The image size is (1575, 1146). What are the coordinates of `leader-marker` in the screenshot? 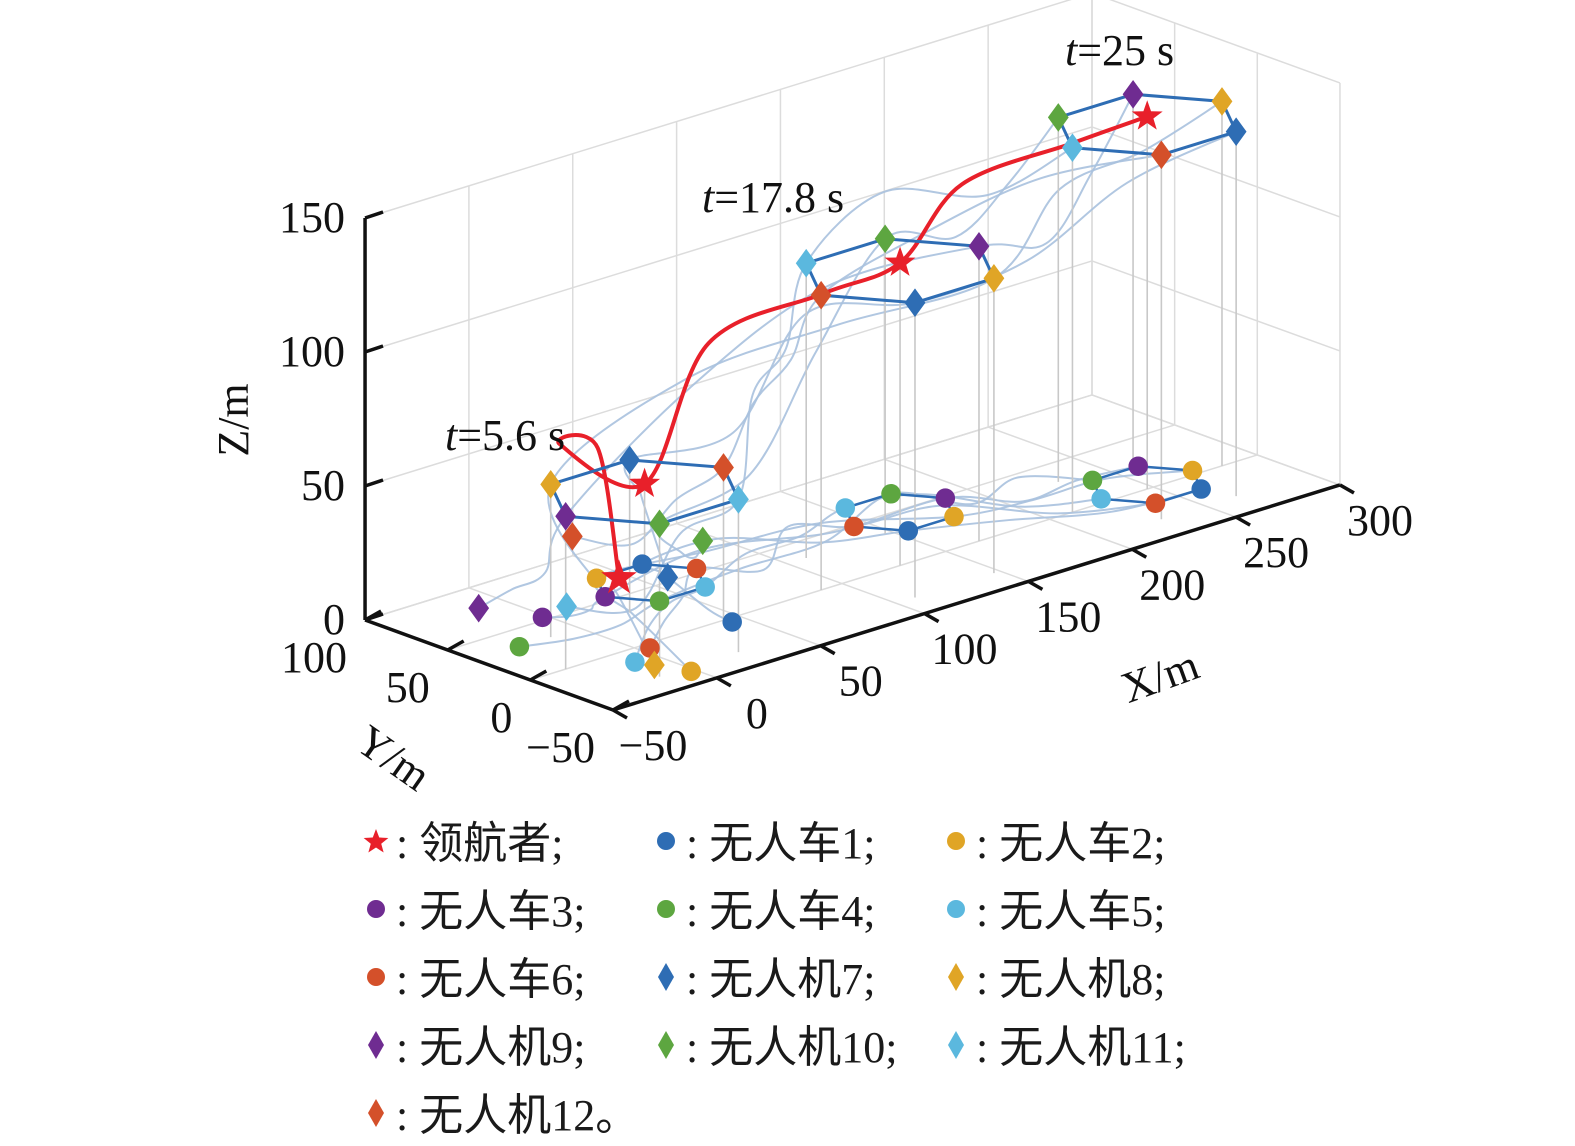 It's located at (900, 261).